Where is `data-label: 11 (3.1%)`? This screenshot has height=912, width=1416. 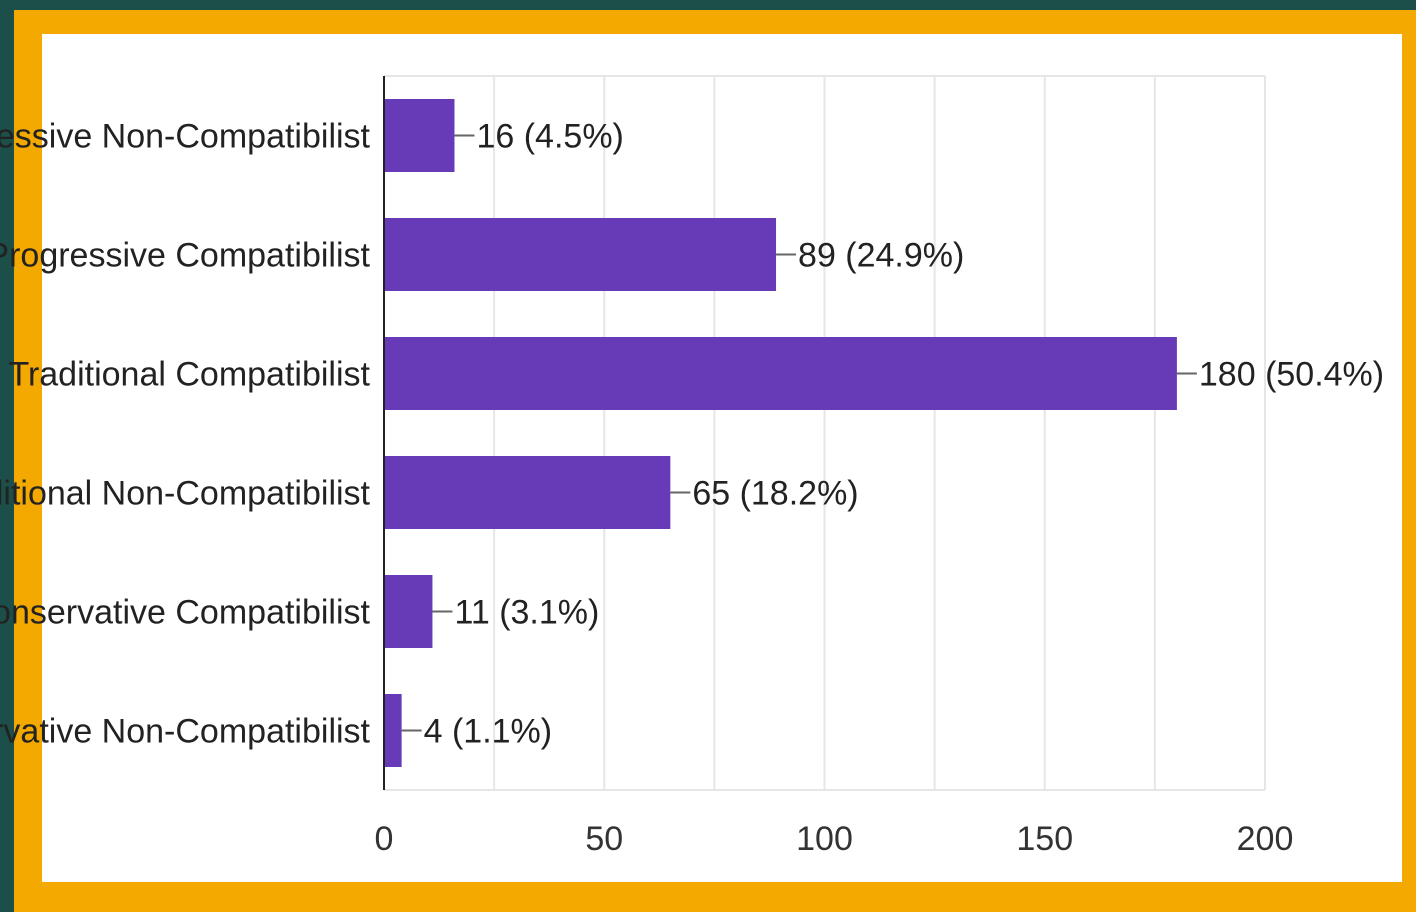 data-label: 11 (3.1%) is located at coordinates (526, 613).